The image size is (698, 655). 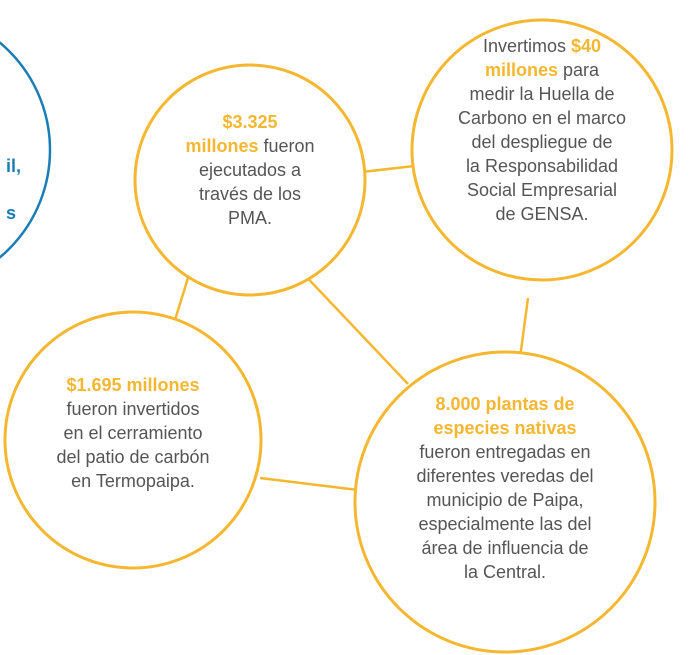 I want to click on text-line: área de influencia de, so click(x=505, y=548).